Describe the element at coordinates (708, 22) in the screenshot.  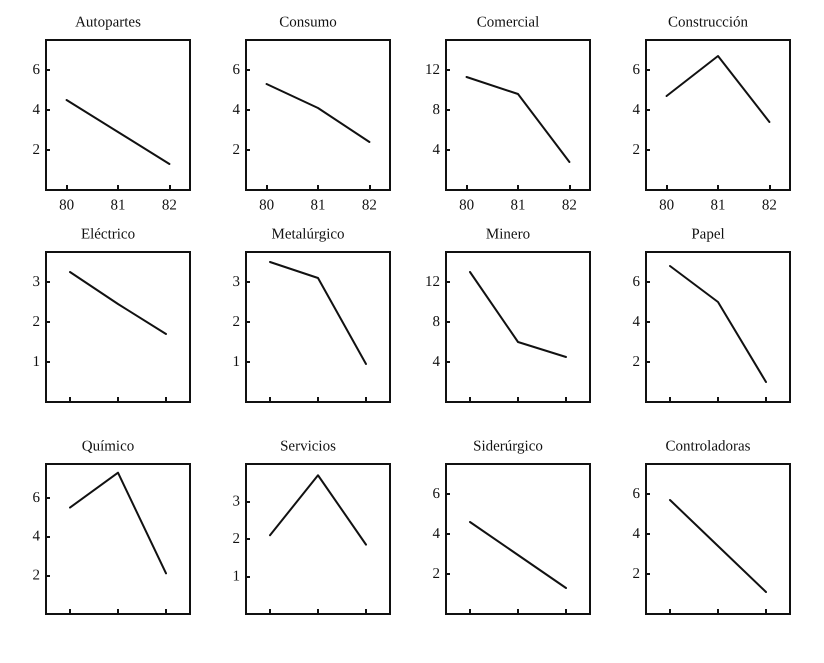
I see `chart-title: Construcción` at that location.